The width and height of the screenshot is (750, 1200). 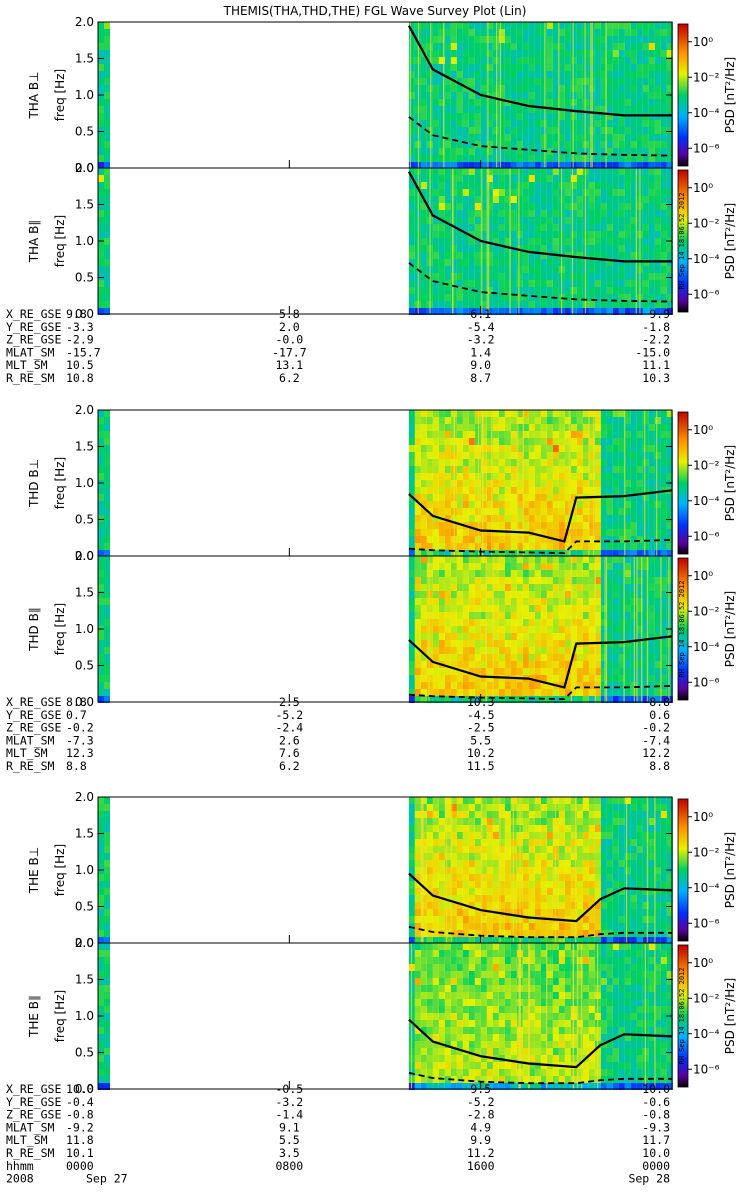 I want to click on ephem-value: 6.2, so click(x=289, y=378).